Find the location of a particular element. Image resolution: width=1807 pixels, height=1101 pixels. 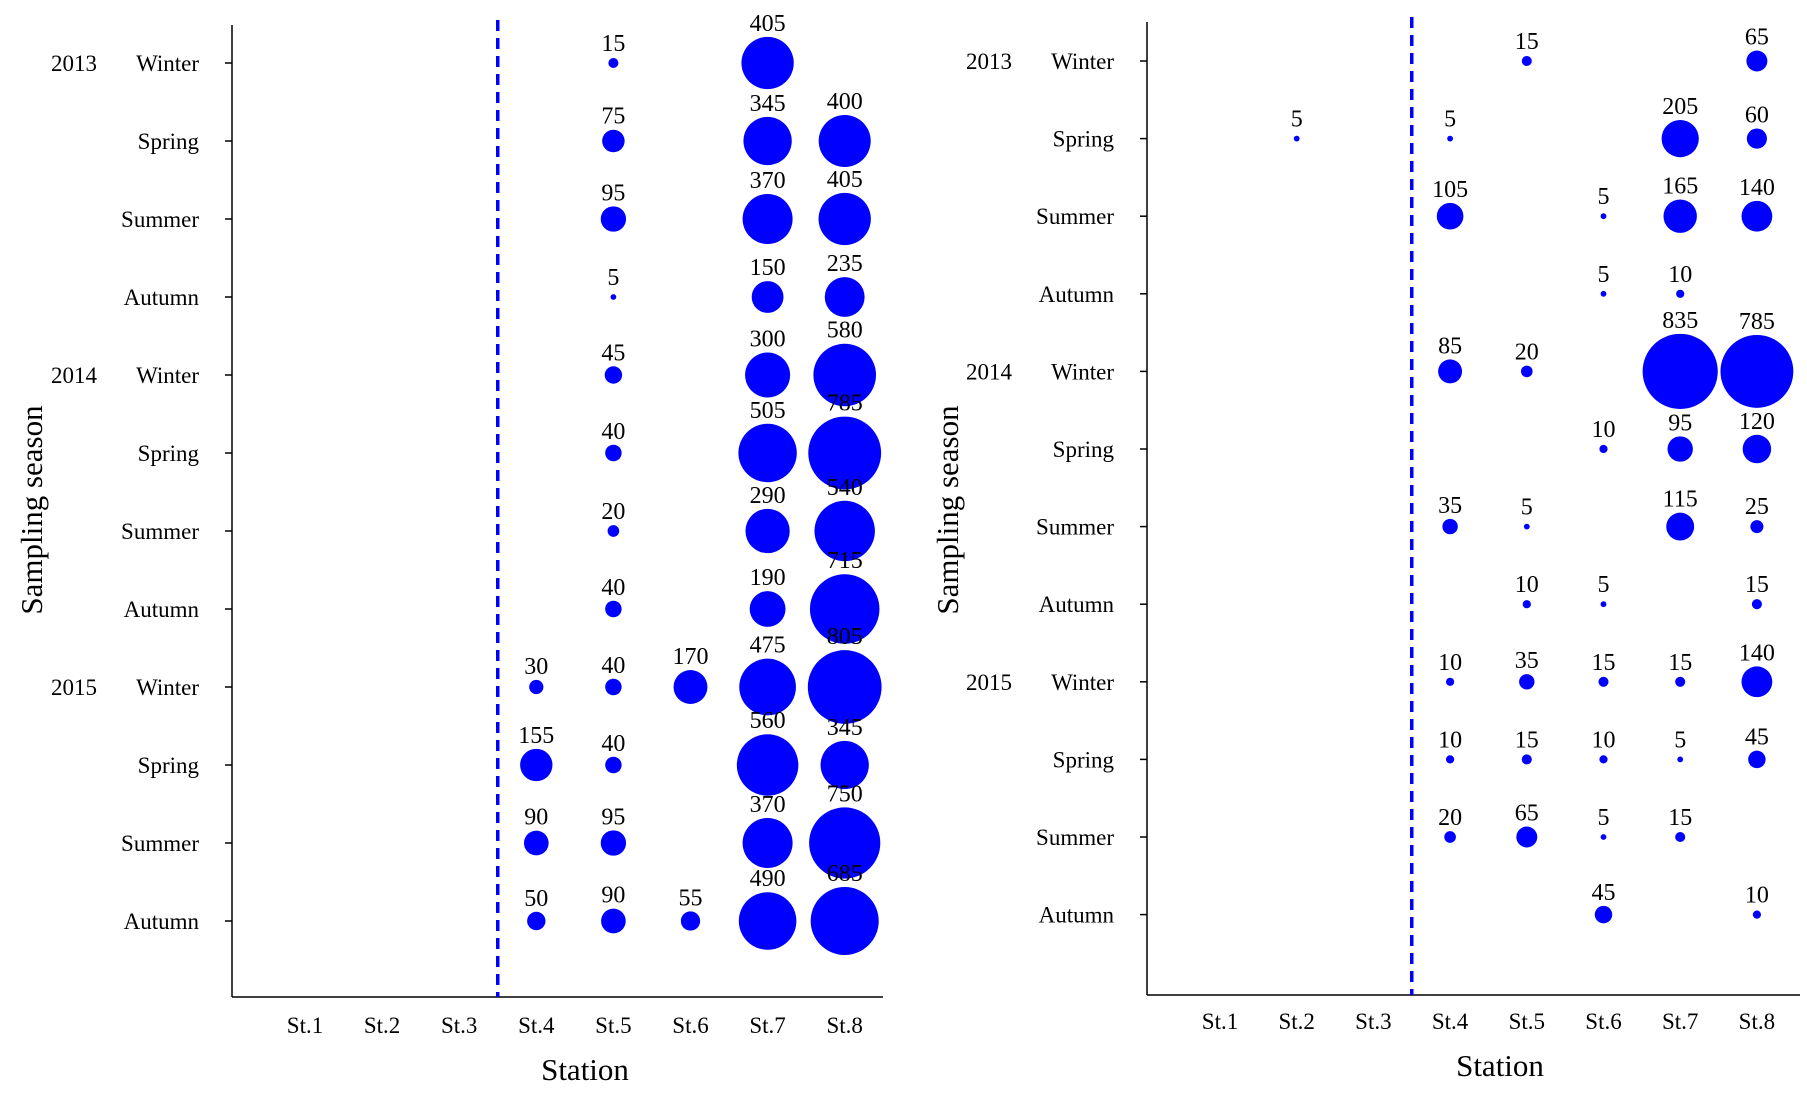

bubble-value-label: 580 is located at coordinates (845, 331).